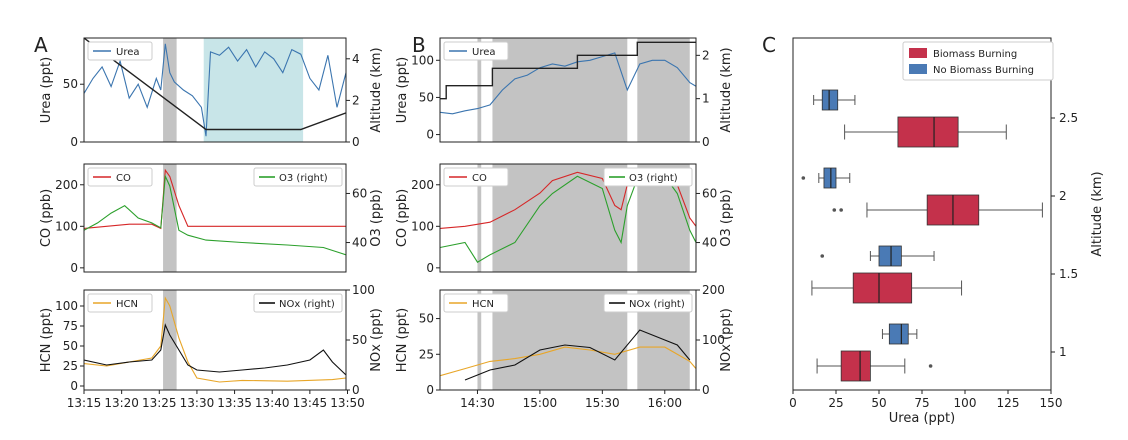  What do you see at coordinates (978, 61) in the screenshot?
I see `legend-box` at bounding box center [978, 61].